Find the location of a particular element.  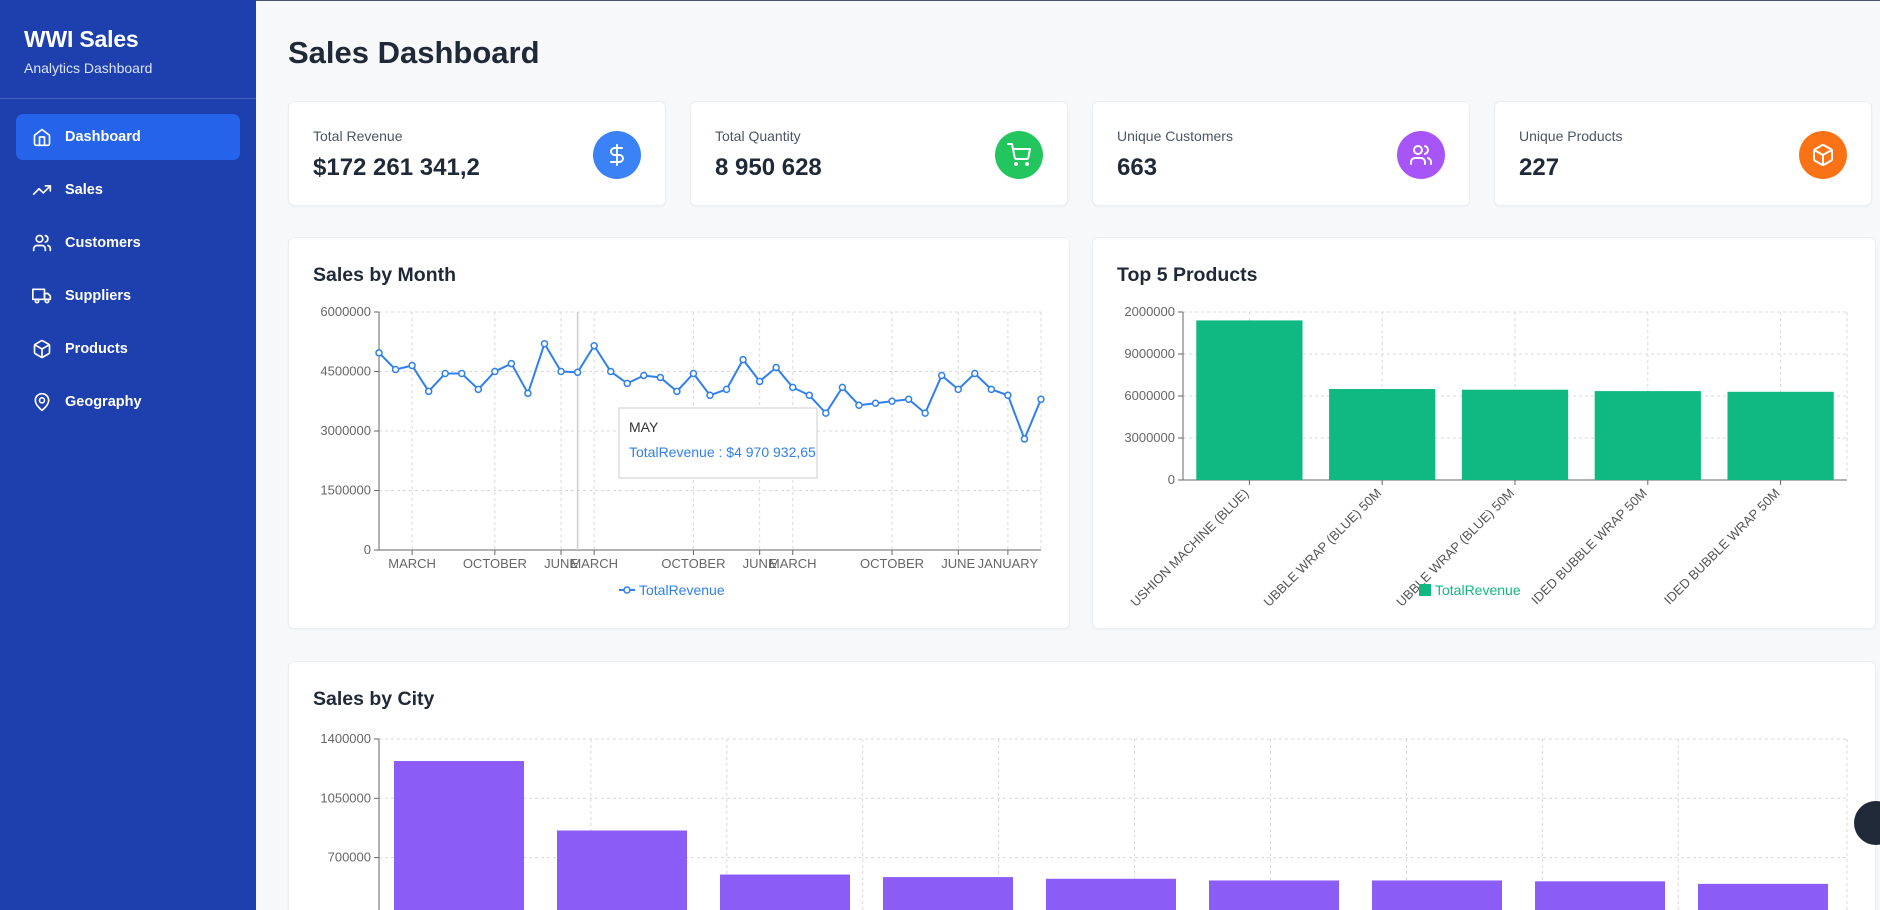

y-tick-label: 9000000 is located at coordinates (1149, 353).